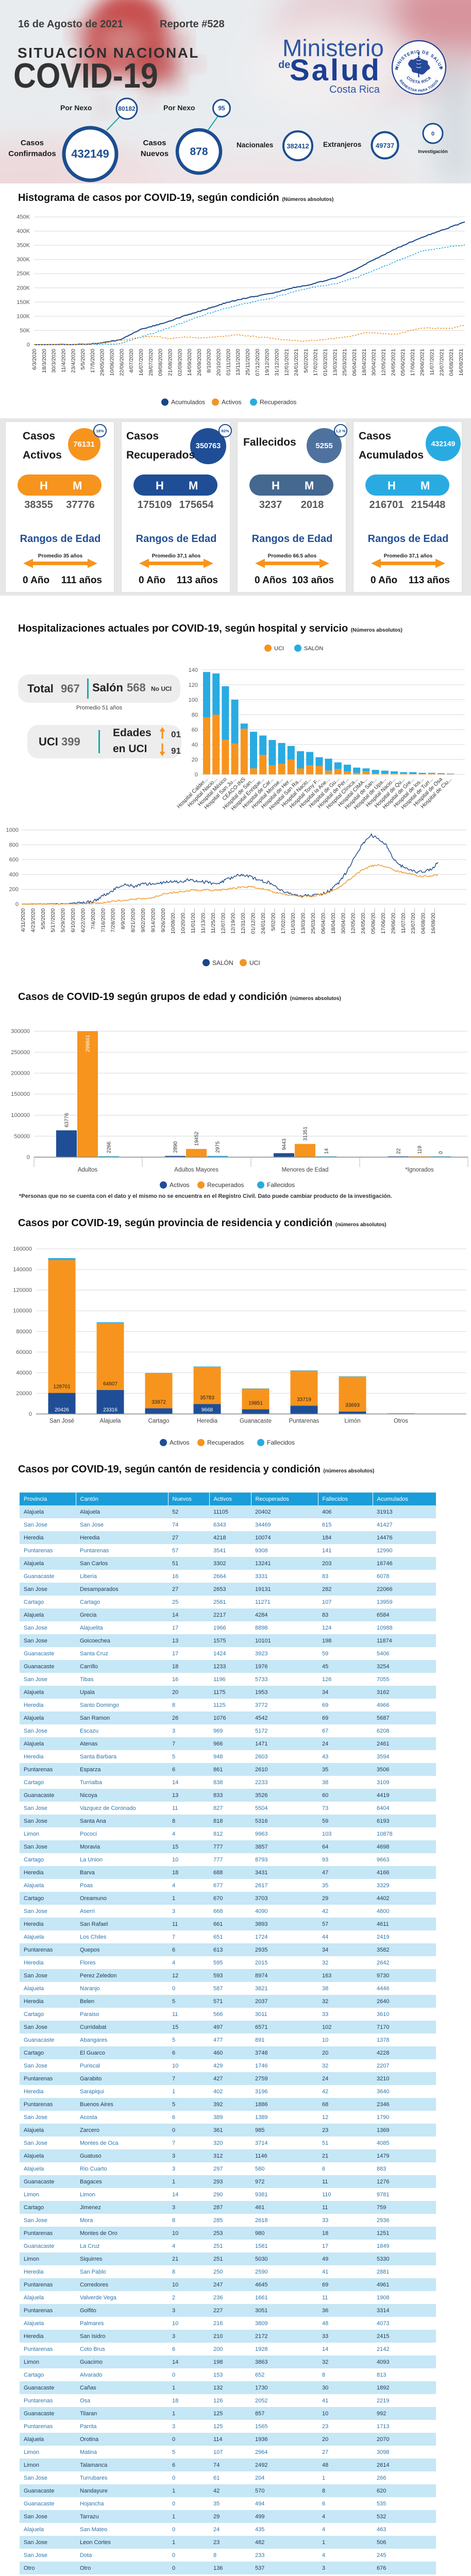 This screenshot has height=2576, width=471. Describe the element at coordinates (296, 362) in the screenshot. I see `svg-text: 24/01/2021` at that location.